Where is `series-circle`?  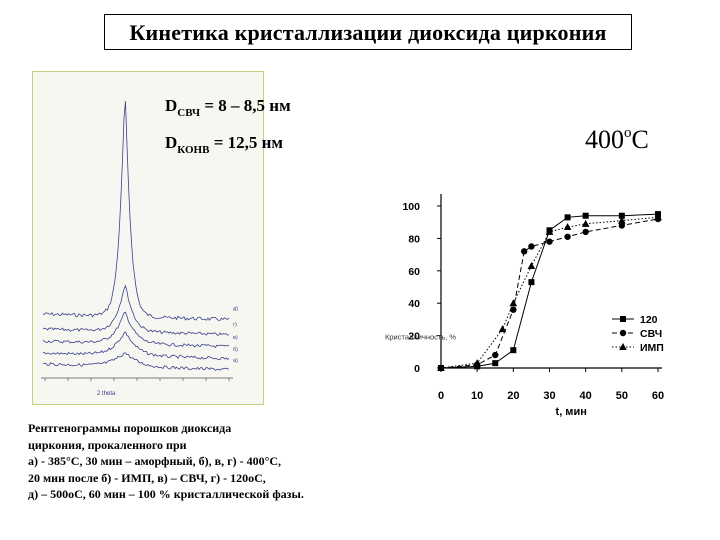
series-circle is located at coordinates (549, 293).